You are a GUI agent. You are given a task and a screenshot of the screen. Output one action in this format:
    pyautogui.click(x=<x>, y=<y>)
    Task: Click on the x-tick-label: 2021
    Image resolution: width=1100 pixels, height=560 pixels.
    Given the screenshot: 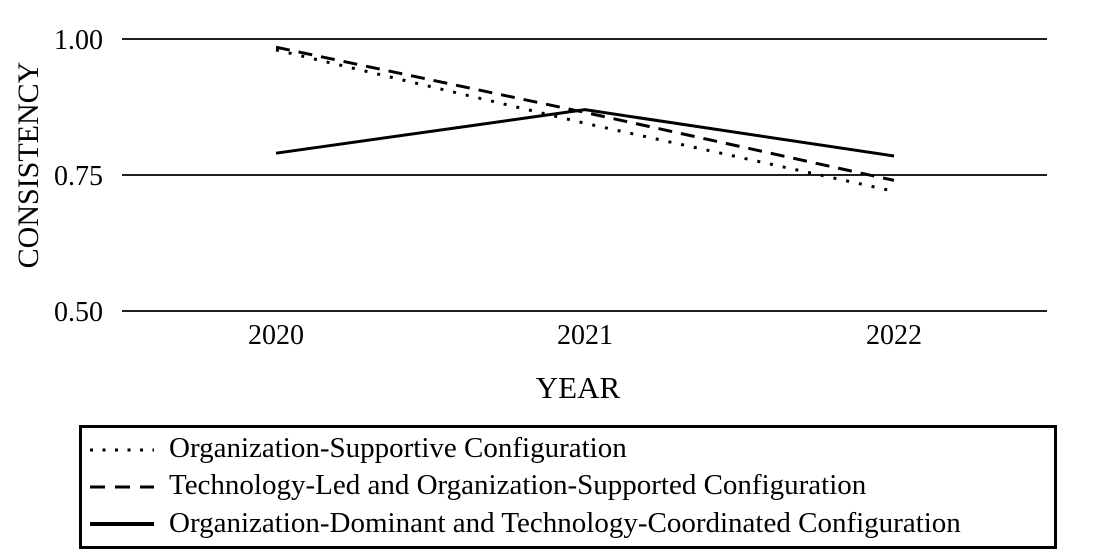 What is the action you would take?
    pyautogui.click(x=585, y=335)
    